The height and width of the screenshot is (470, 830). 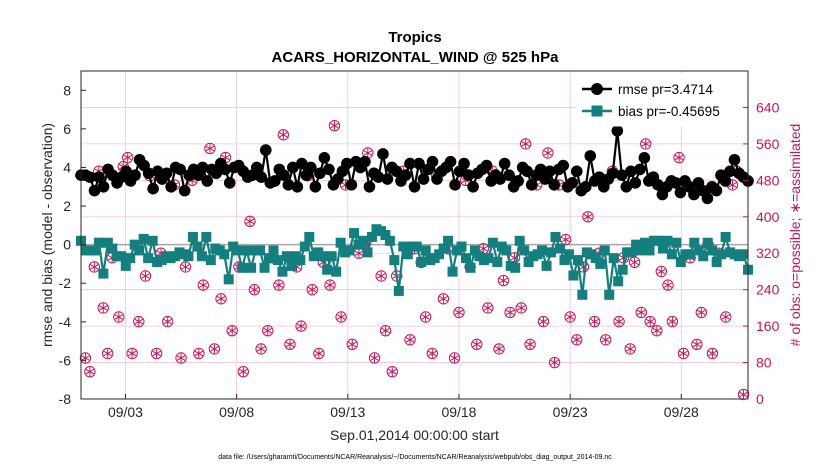 I want to click on x-axis-label: Sep.01,2014 00:00:00 start, so click(x=414, y=435).